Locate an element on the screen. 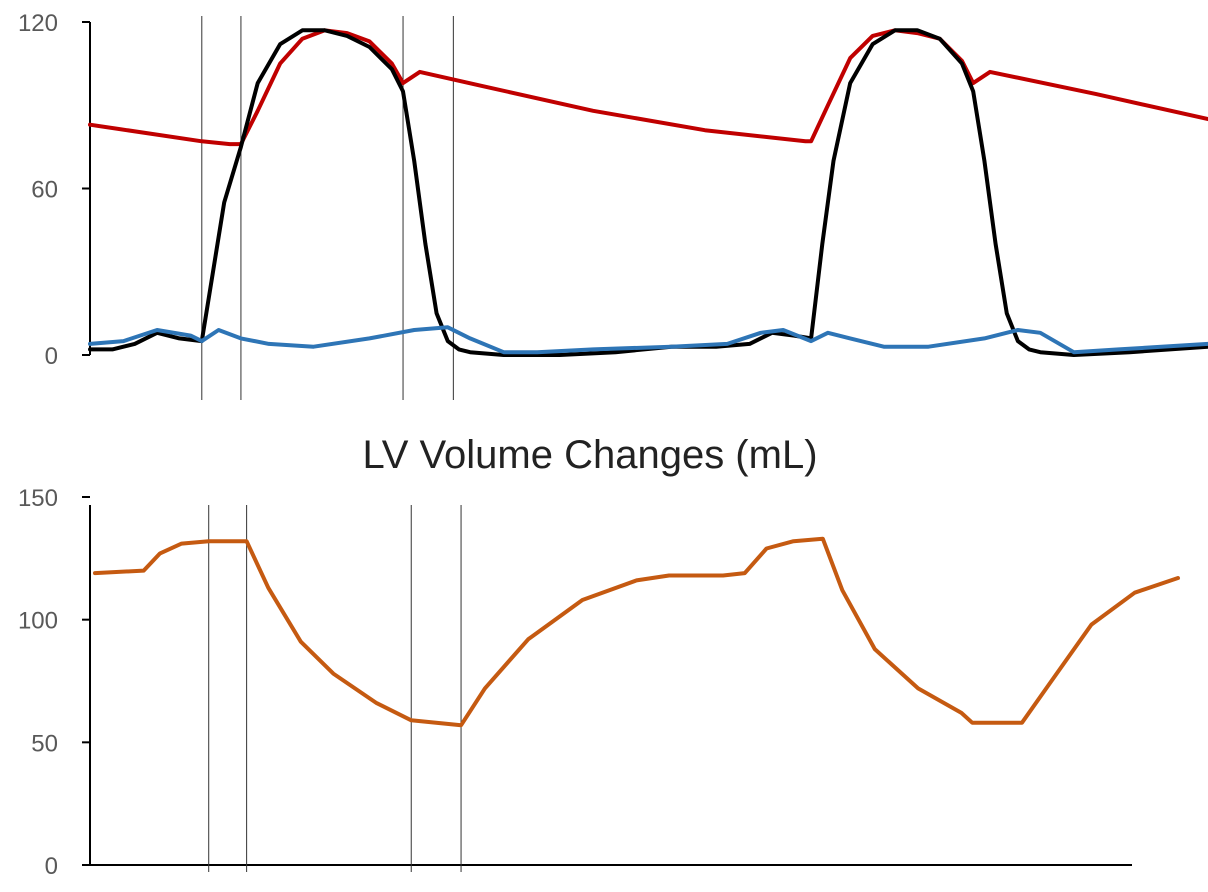 This screenshot has height=892, width=1208. pressure-y-tick-label: 120 is located at coordinates (38, 23).